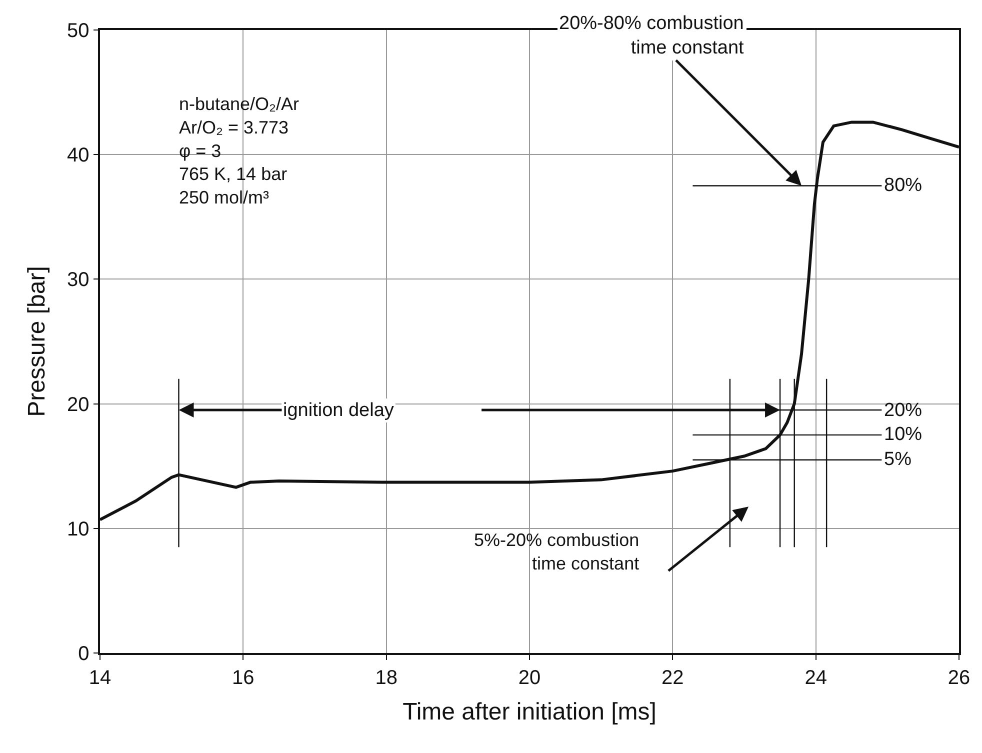 This screenshot has height=753, width=982. Describe the element at coordinates (78, 405) in the screenshot. I see `y-tick-label: 20` at that location.